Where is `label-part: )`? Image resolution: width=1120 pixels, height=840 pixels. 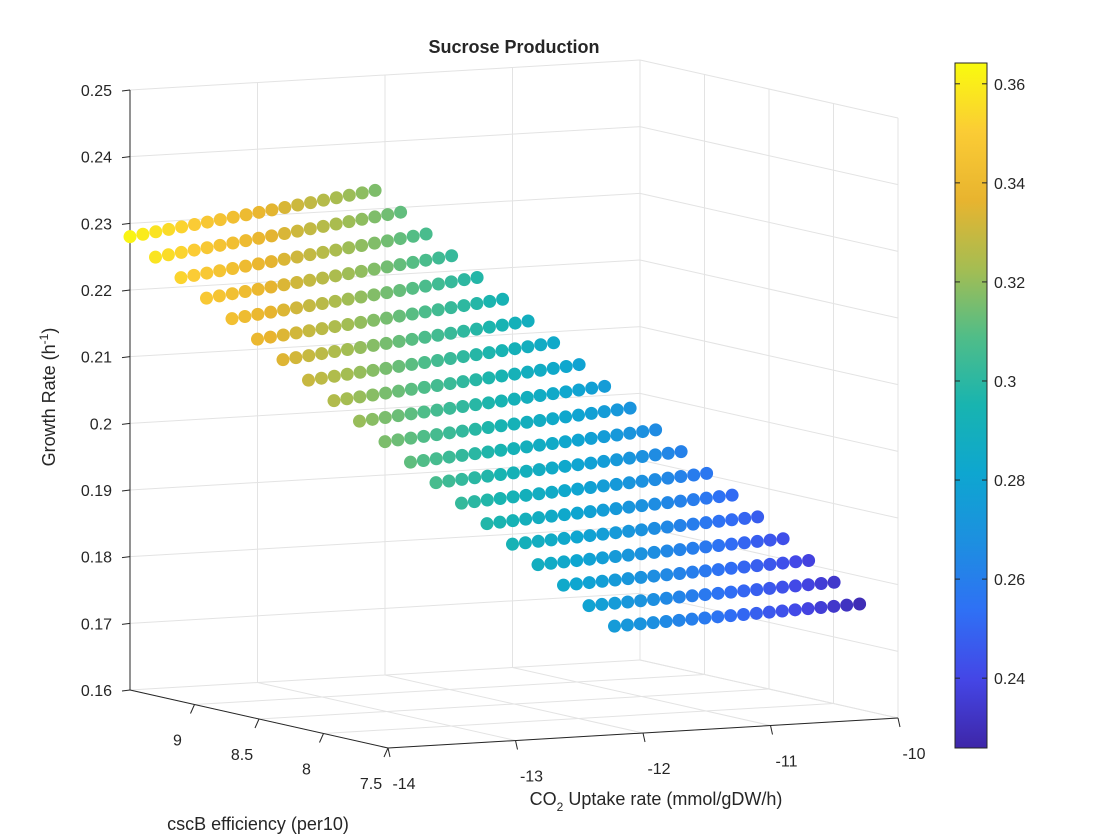
label-part: ) is located at coordinates (49, 331).